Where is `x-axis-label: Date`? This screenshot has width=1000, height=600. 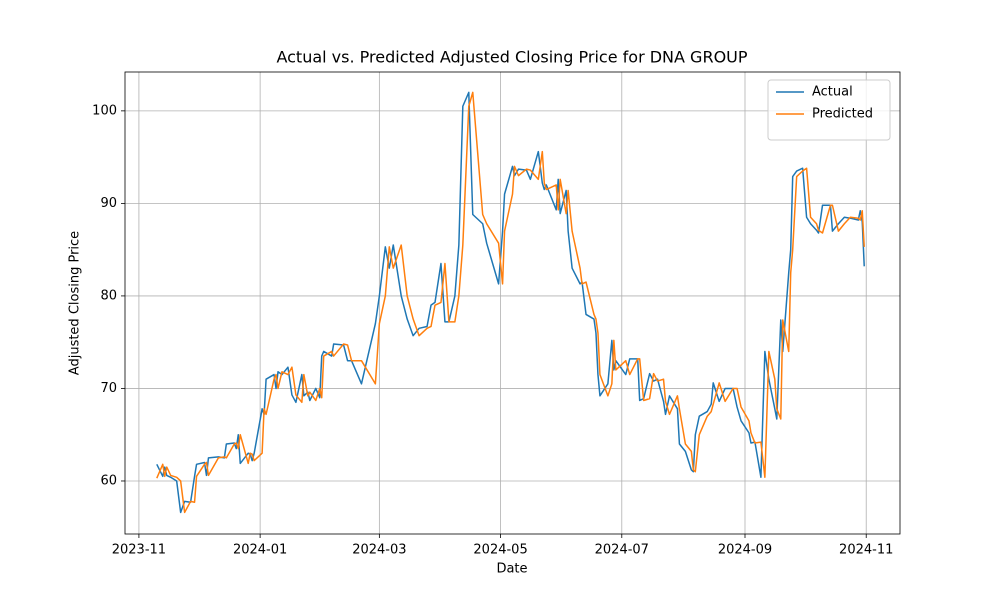
x-axis-label: Date is located at coordinates (511, 569).